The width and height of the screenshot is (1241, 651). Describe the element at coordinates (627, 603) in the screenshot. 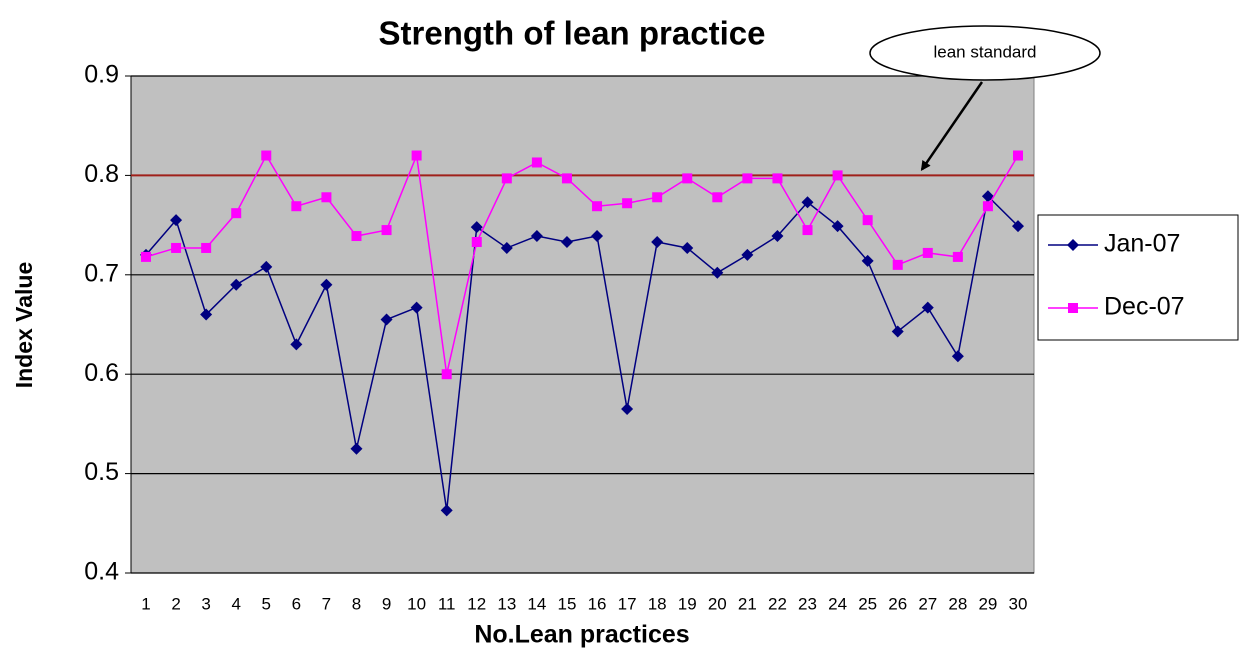

I see `x-tick-label: 17` at that location.